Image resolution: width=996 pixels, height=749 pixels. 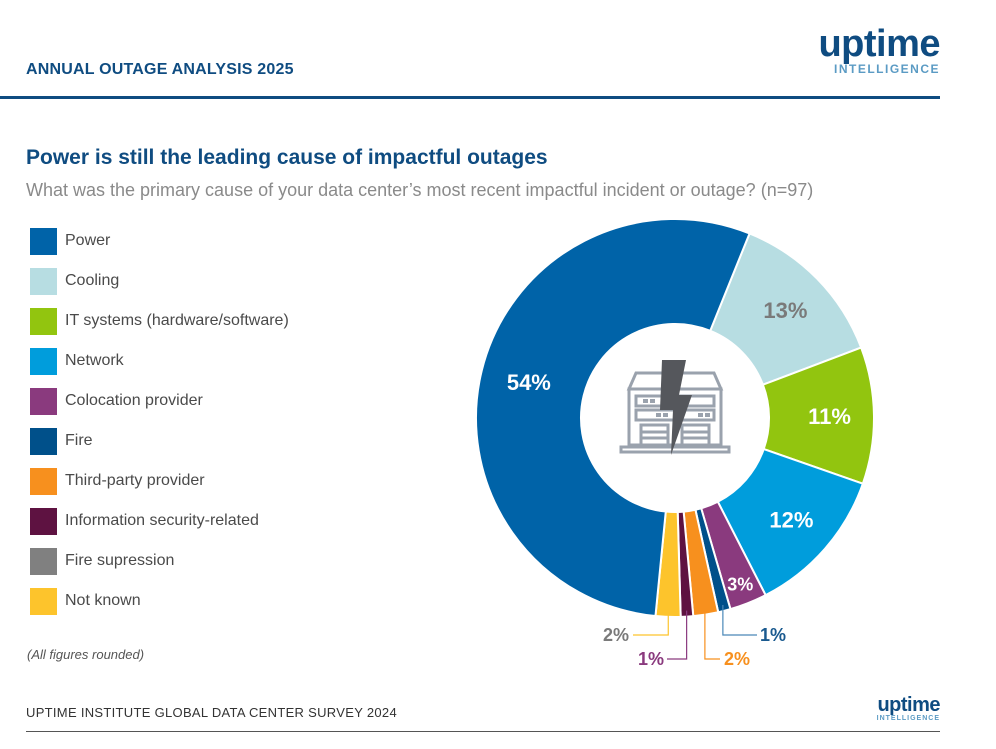 What do you see at coordinates (162, 520) in the screenshot?
I see `legend-label: Information security-related` at bounding box center [162, 520].